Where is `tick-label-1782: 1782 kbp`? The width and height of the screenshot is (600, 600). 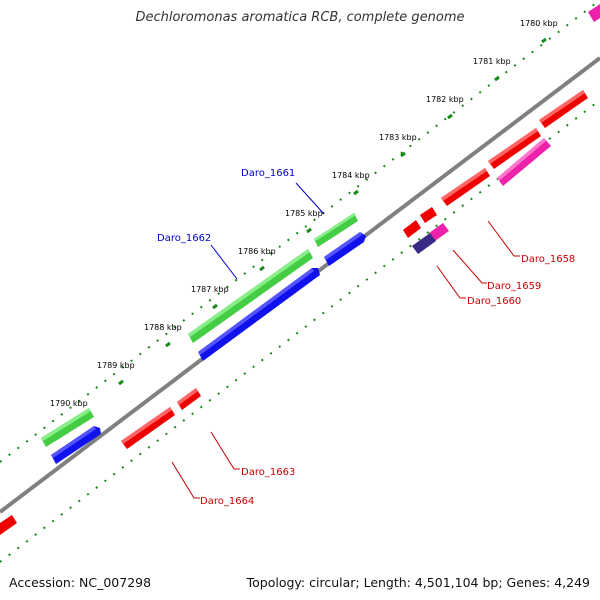 tick-label-1782: 1782 kbp is located at coordinates (445, 99).